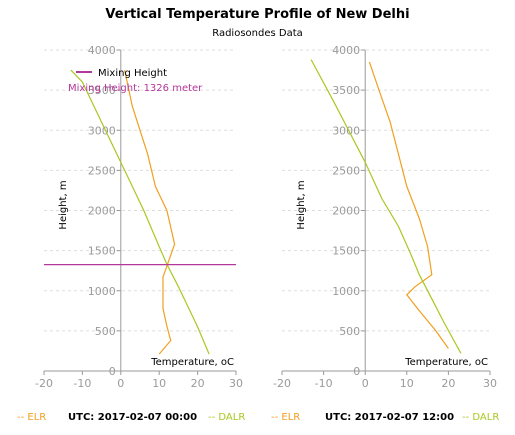  Describe the element at coordinates (105, 331) in the screenshot. I see `y-tick-label-left: 500` at that location.